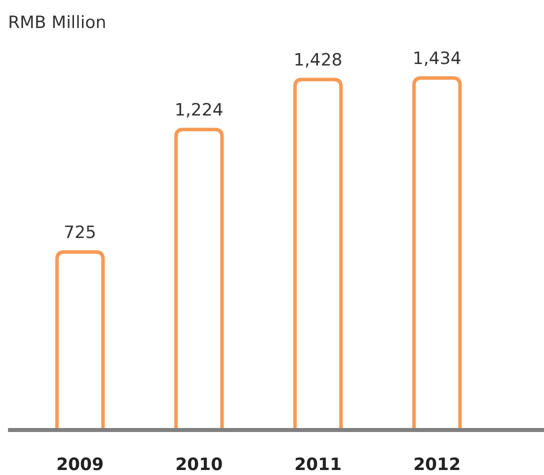 The width and height of the screenshot is (544, 475). Describe the element at coordinates (318, 60) in the screenshot. I see `data-label: 1,428` at that location.